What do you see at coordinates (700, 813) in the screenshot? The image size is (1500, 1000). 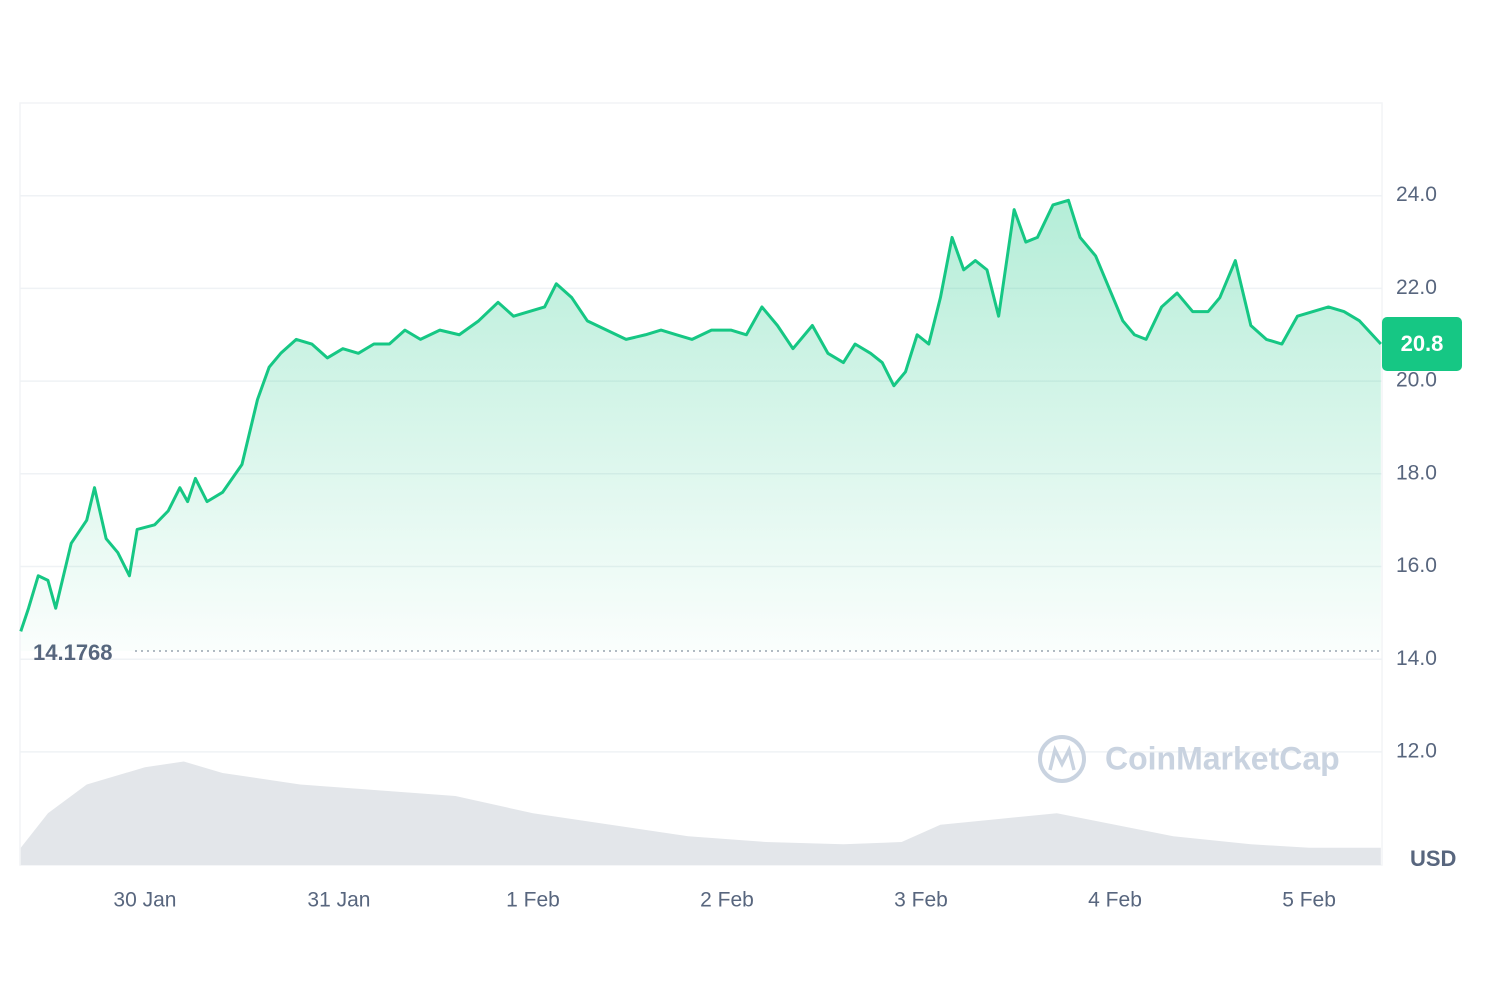 I see `volume-area` at bounding box center [700, 813].